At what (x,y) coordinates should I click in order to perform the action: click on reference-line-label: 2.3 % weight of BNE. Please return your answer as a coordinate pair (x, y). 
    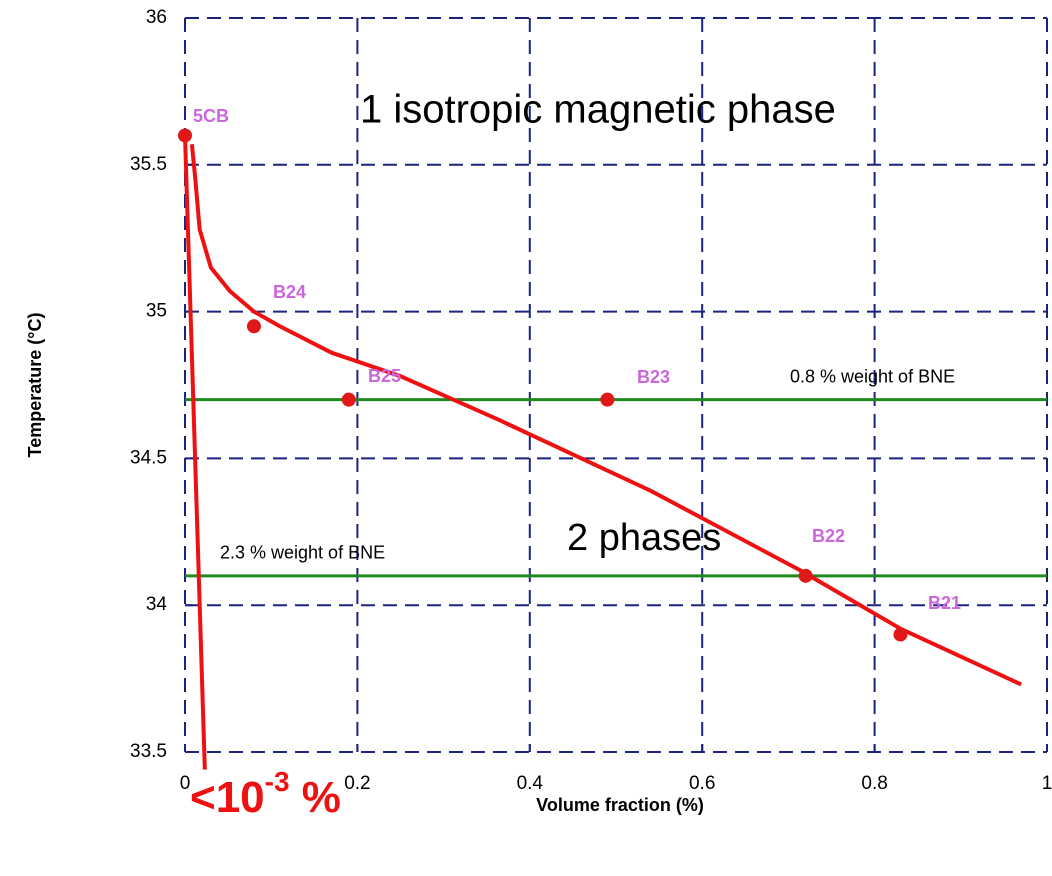
    Looking at the image, I should click on (302, 553).